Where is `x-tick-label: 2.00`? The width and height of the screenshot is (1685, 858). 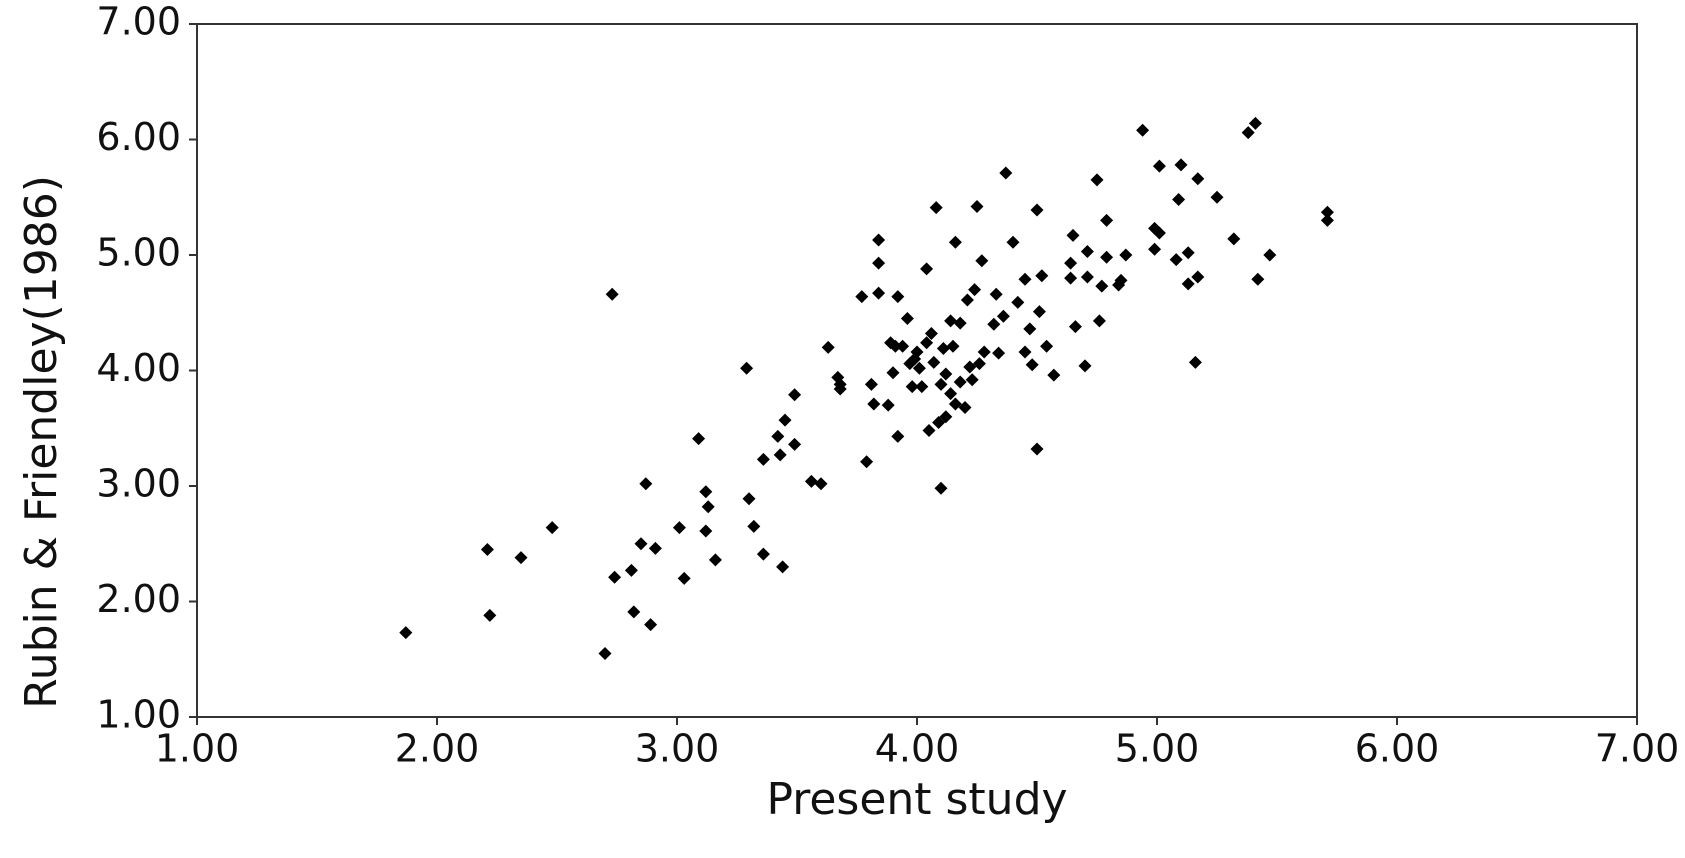 x-tick-label: 2.00 is located at coordinates (437, 749).